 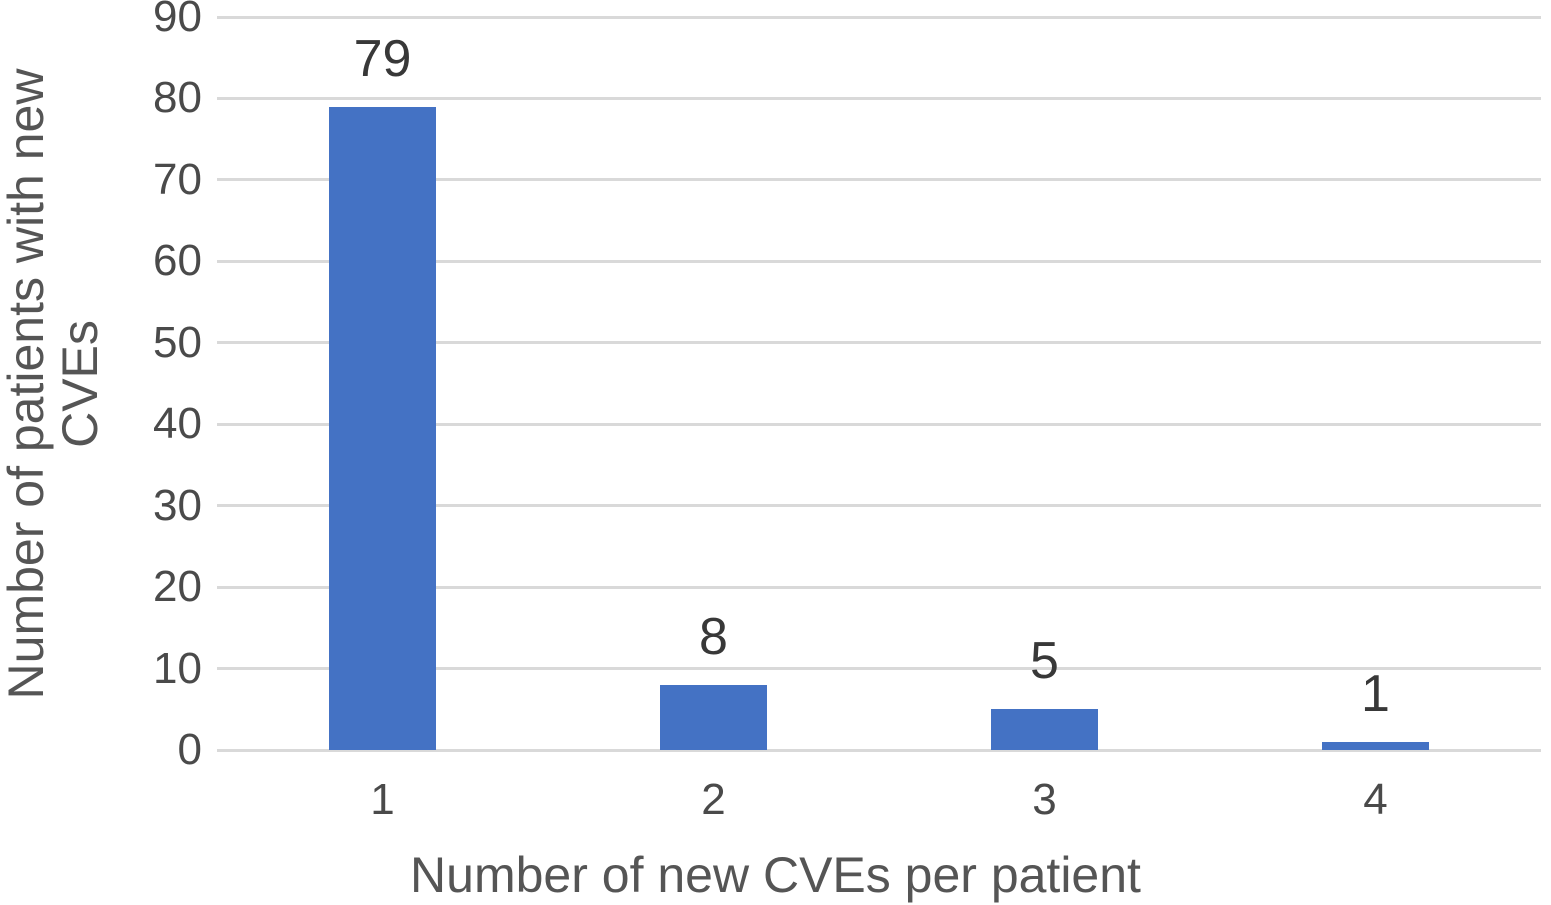 What do you see at coordinates (177, 20) in the screenshot?
I see `y-tick-label-90: 90` at bounding box center [177, 20].